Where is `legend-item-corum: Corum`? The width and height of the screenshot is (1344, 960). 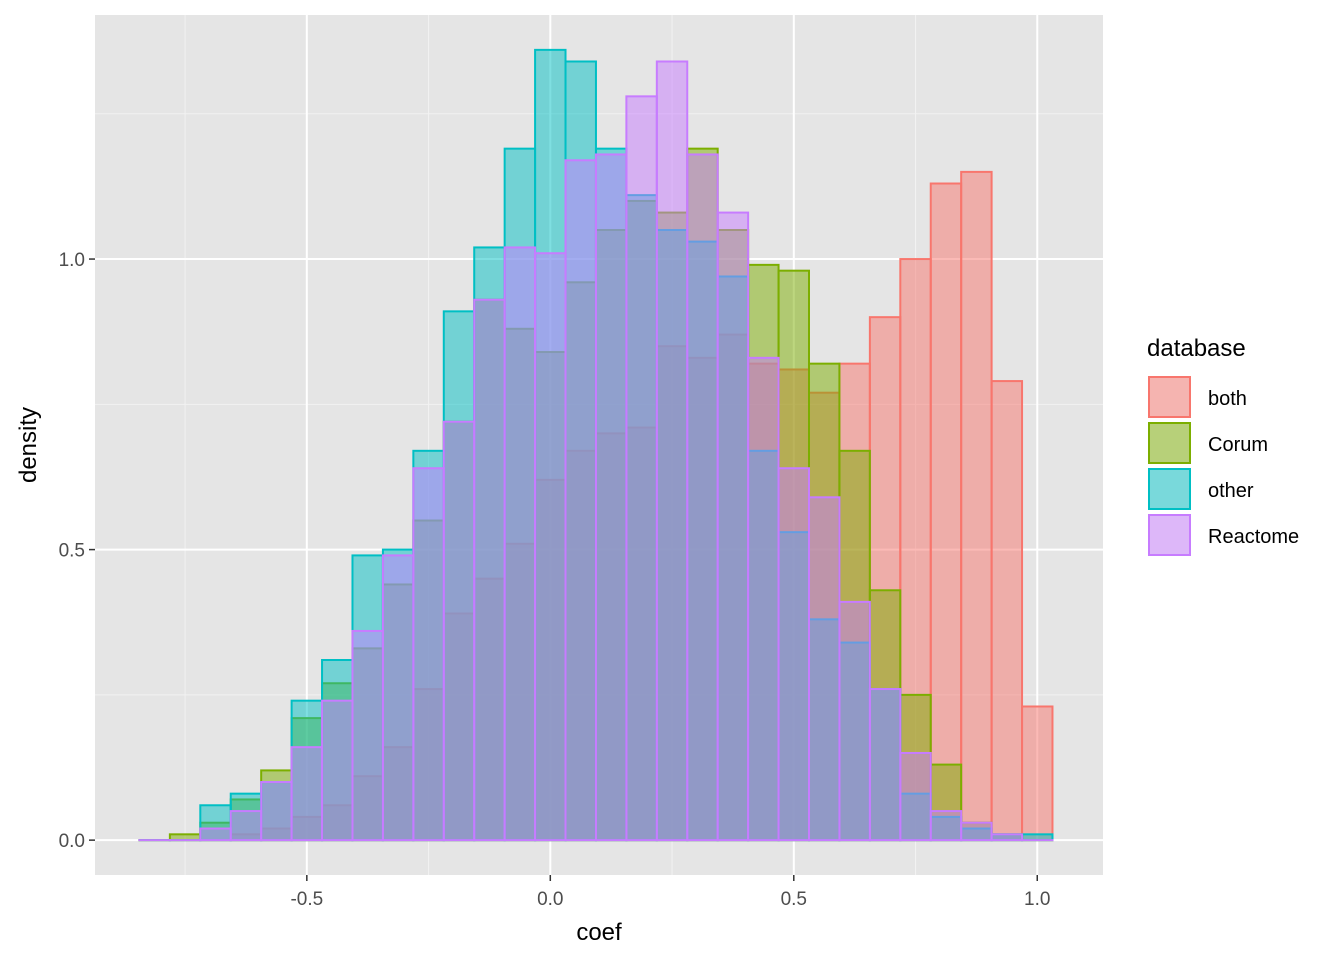 legend-item-corum: Corum is located at coordinates (1208, 443).